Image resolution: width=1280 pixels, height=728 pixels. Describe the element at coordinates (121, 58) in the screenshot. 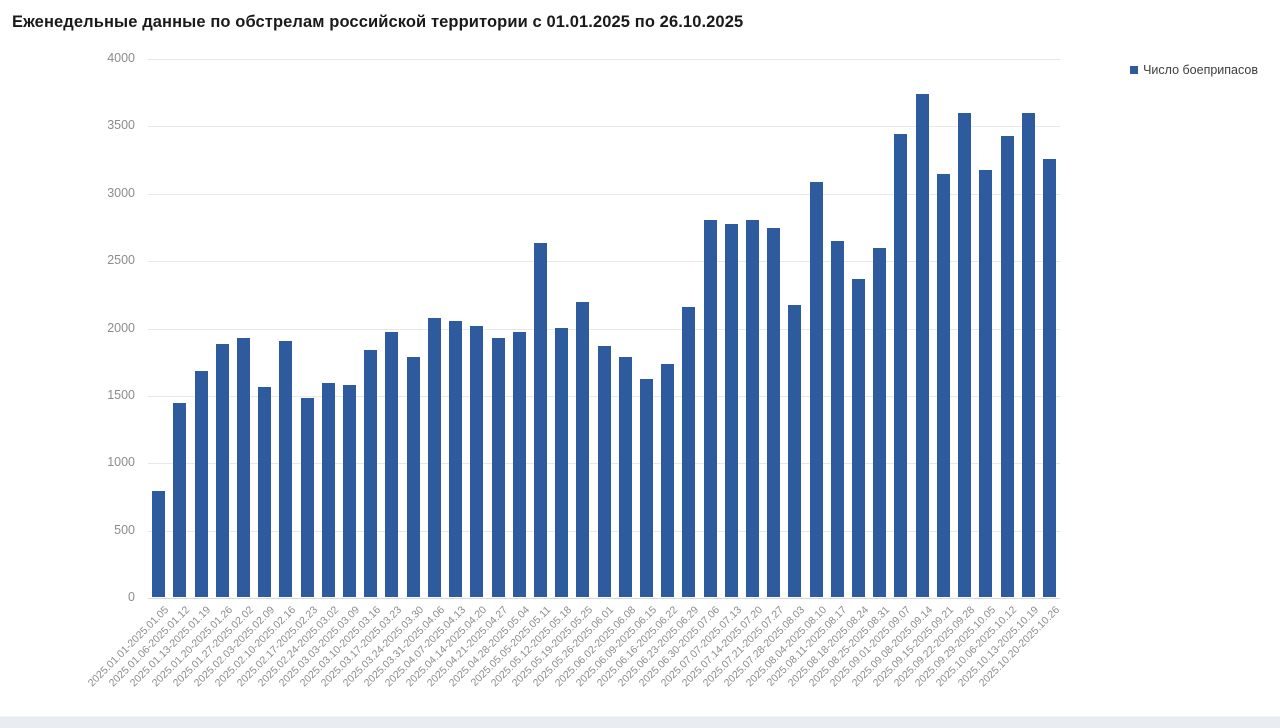

I see `y-axis-label: 4000` at that location.